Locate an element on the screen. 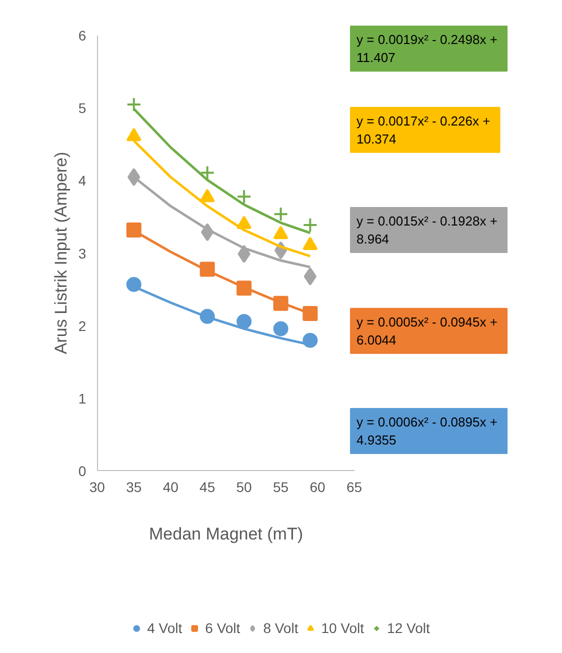  x-tick-label: 65 is located at coordinates (354, 486).